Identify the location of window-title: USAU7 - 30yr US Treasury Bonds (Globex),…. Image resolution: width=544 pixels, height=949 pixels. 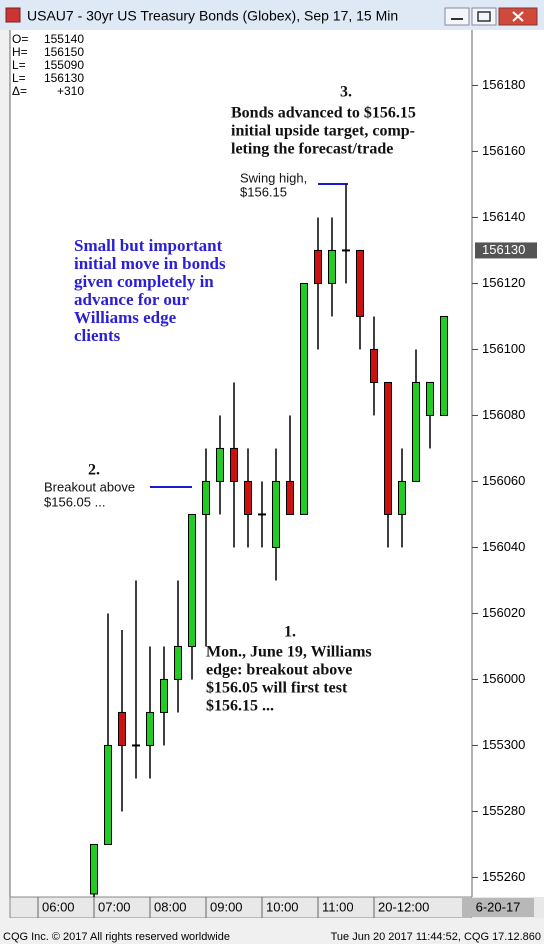
(212, 16).